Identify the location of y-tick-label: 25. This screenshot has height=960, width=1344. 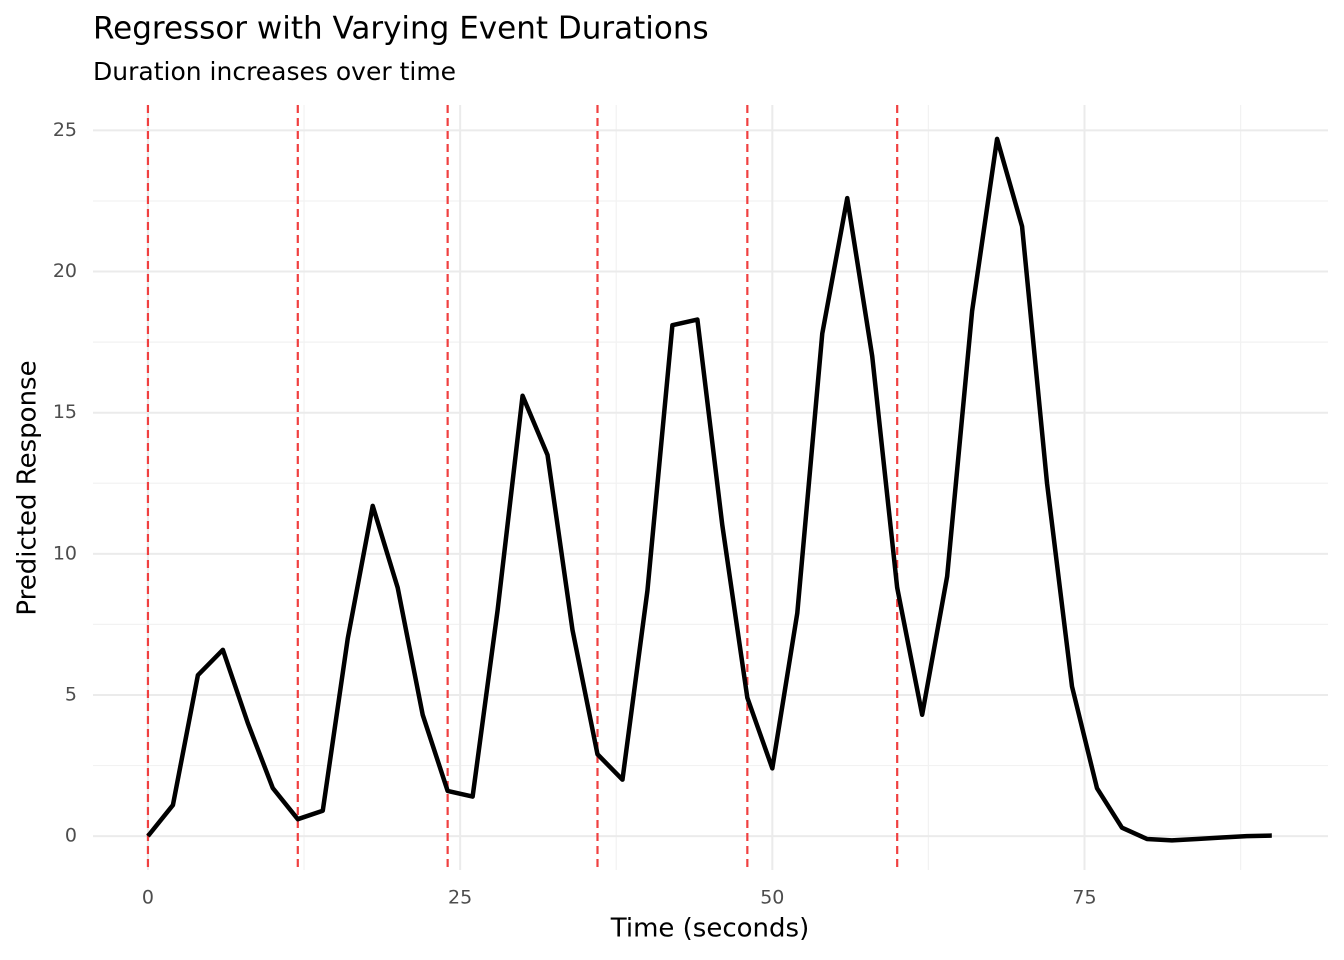
(65, 130).